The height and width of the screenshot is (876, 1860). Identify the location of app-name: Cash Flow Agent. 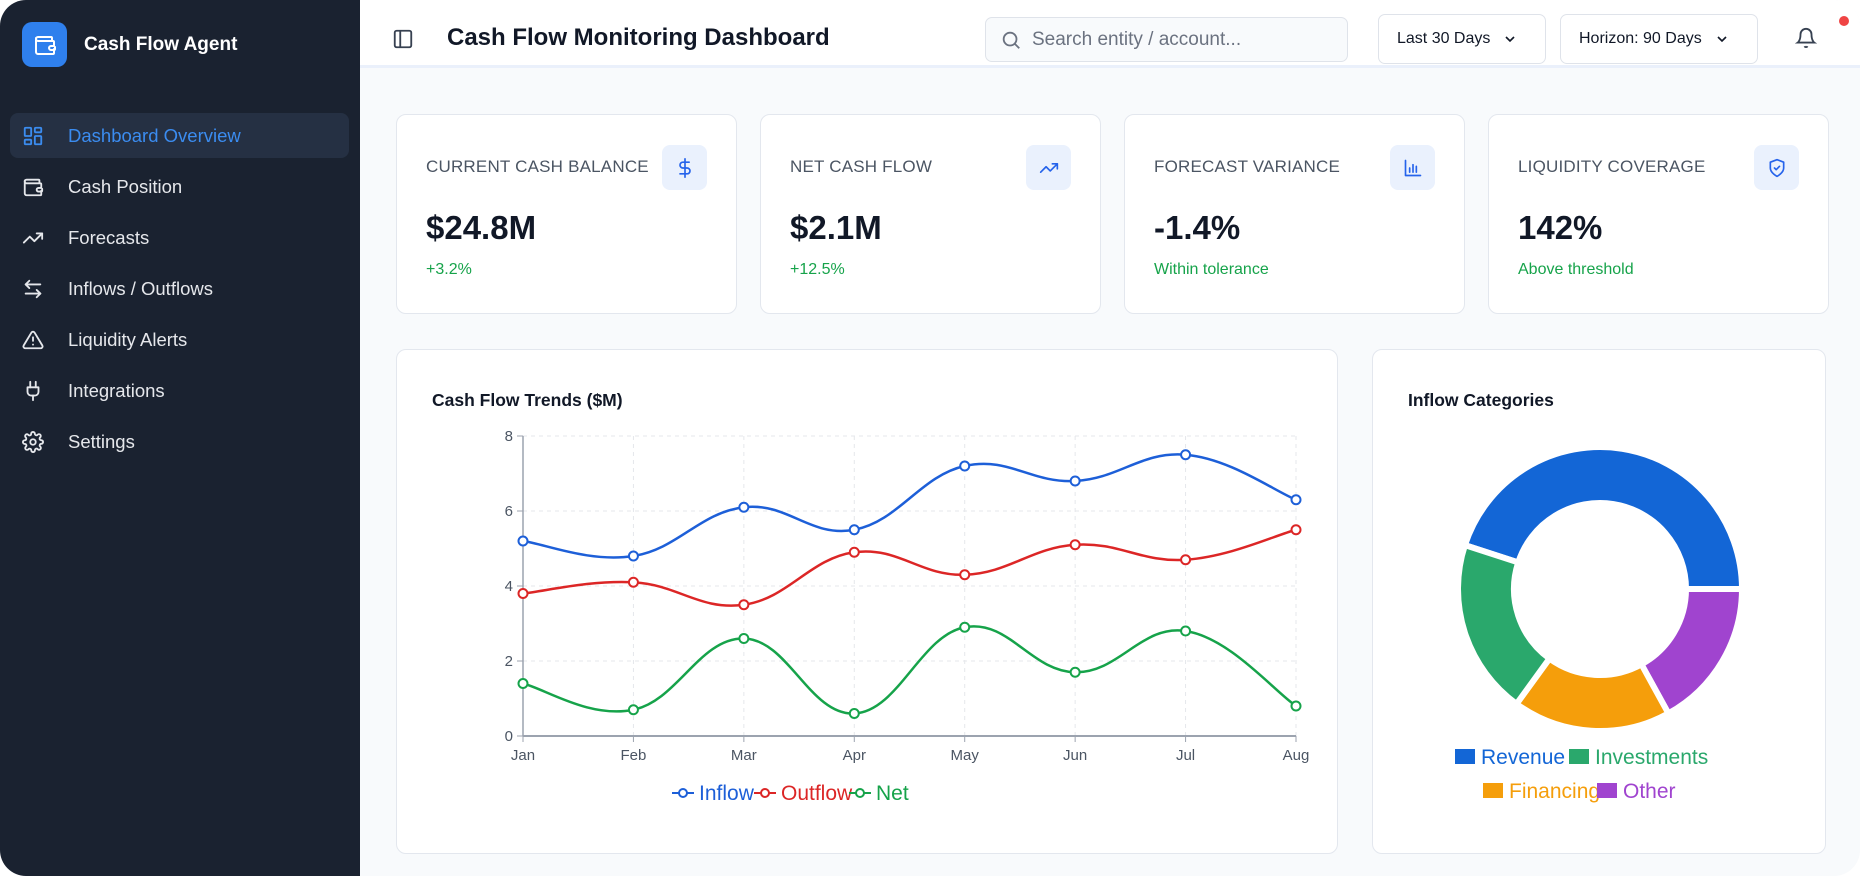
(161, 44).